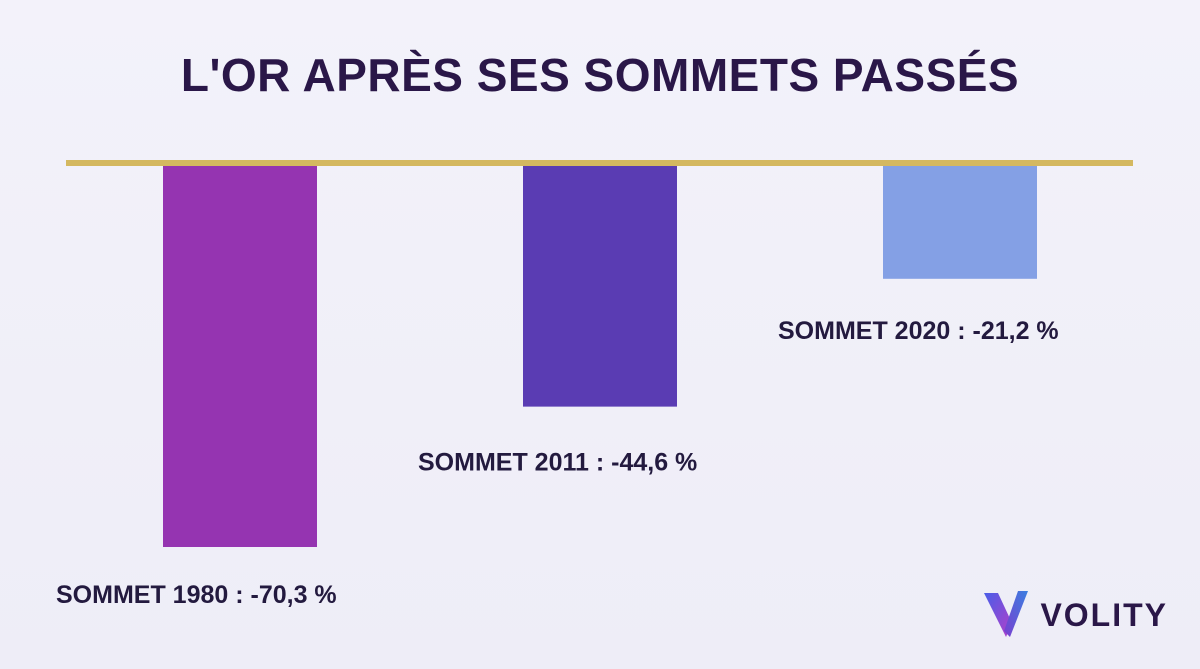 This screenshot has width=1200, height=669. Describe the element at coordinates (196, 595) in the screenshot. I see `bar-label-1: SOMMET 1980 : -70,3 %` at that location.